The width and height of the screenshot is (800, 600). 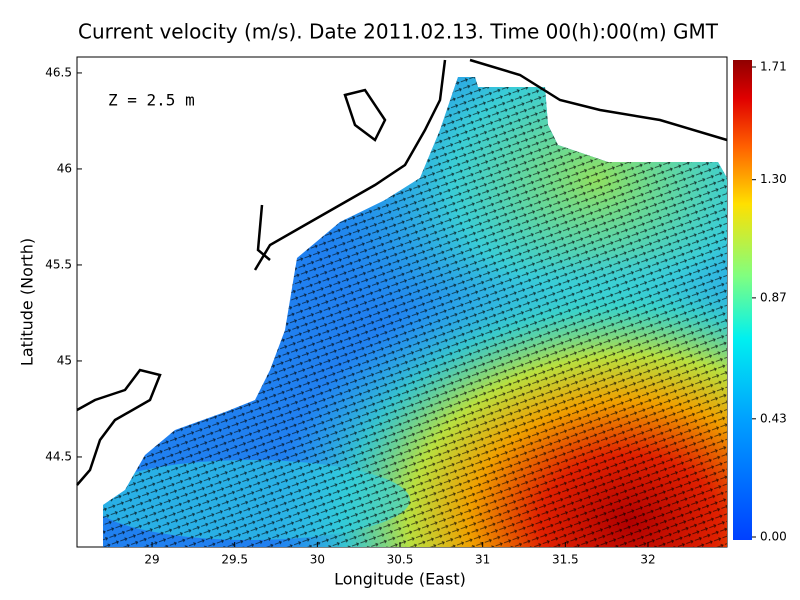 I want to click on colorbar-tick-label: 1.30, so click(x=773, y=179).